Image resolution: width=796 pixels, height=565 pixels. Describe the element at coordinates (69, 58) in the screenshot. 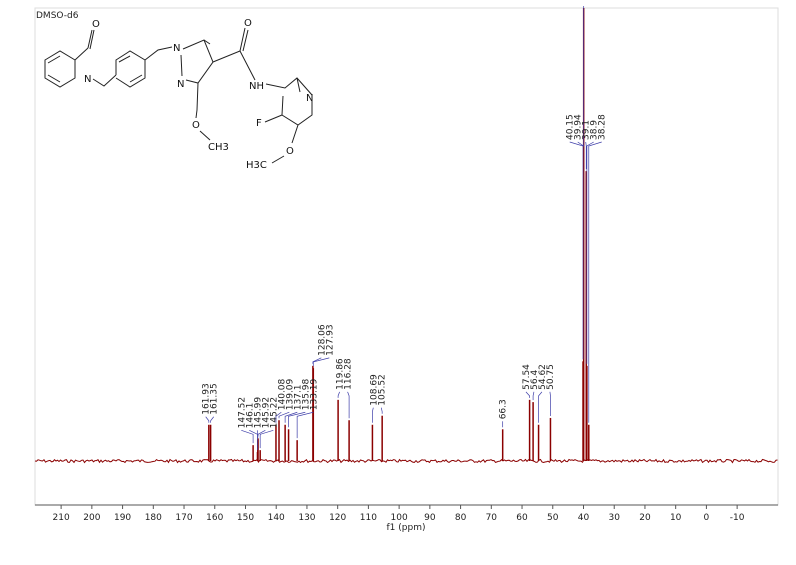

I see `pyridinone-bonds` at that location.